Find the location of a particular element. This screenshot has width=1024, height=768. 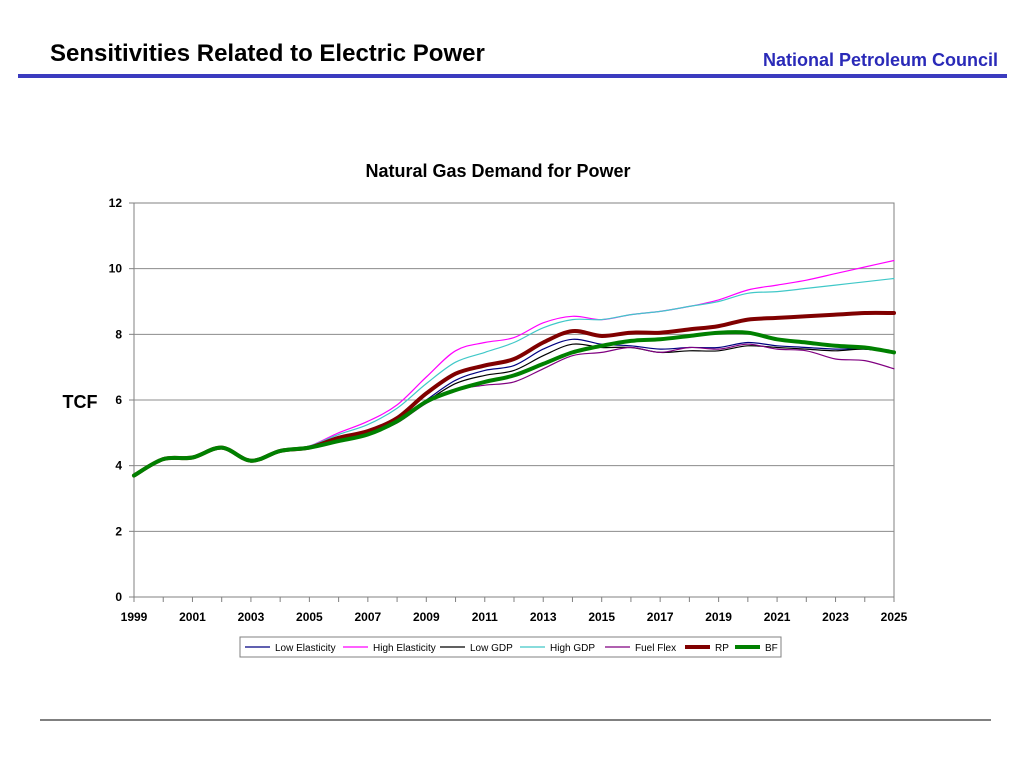

legend-box is located at coordinates (510, 647).